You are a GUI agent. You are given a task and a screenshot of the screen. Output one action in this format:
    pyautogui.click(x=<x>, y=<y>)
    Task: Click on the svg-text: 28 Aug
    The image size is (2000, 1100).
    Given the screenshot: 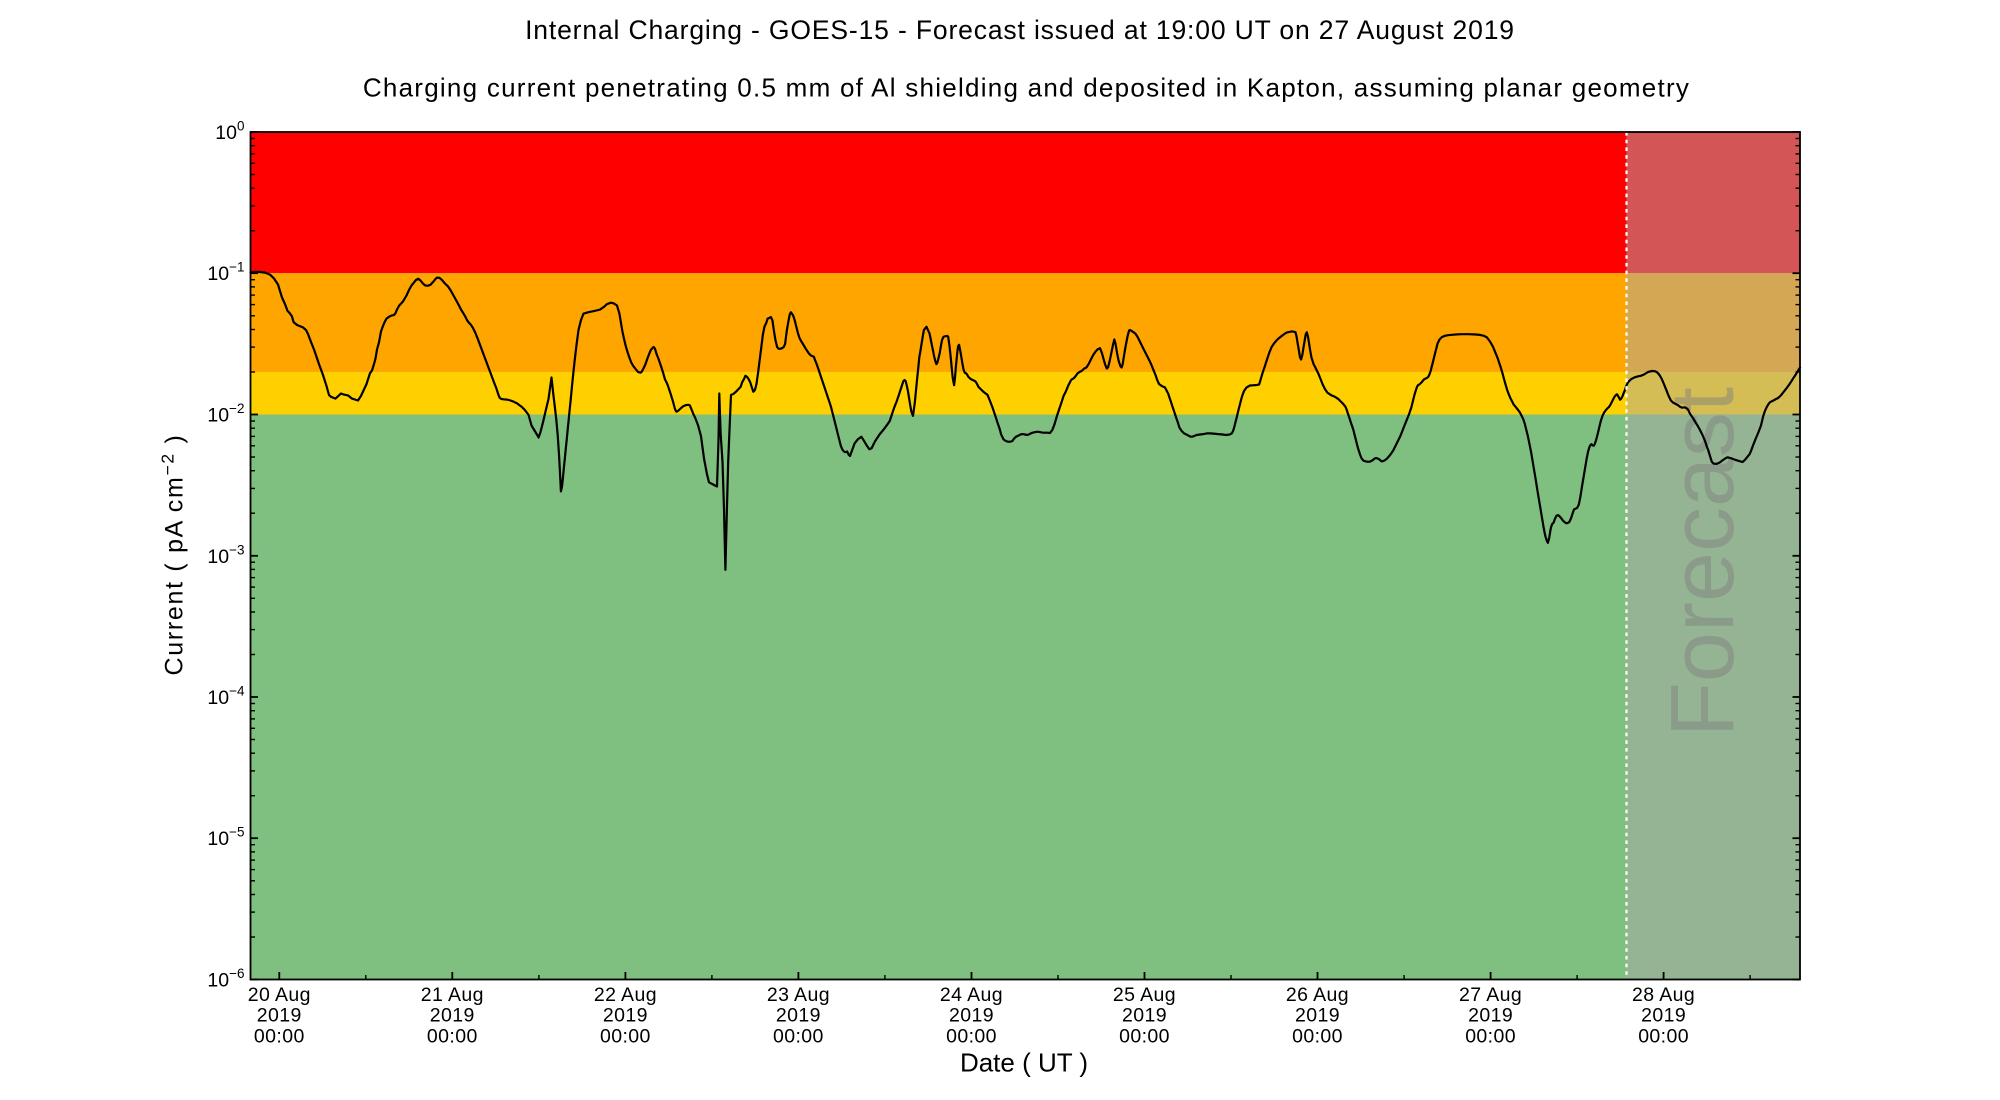 What is the action you would take?
    pyautogui.click(x=1663, y=995)
    